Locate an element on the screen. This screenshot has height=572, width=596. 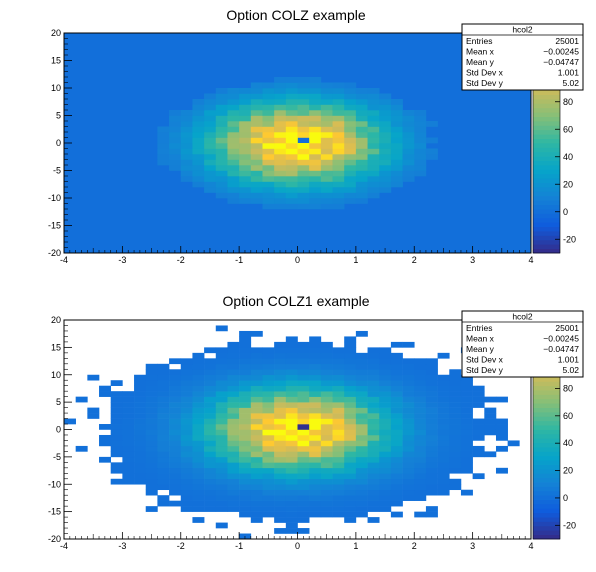
stats-stddev-y-value: 5.02 is located at coordinates (570, 83).